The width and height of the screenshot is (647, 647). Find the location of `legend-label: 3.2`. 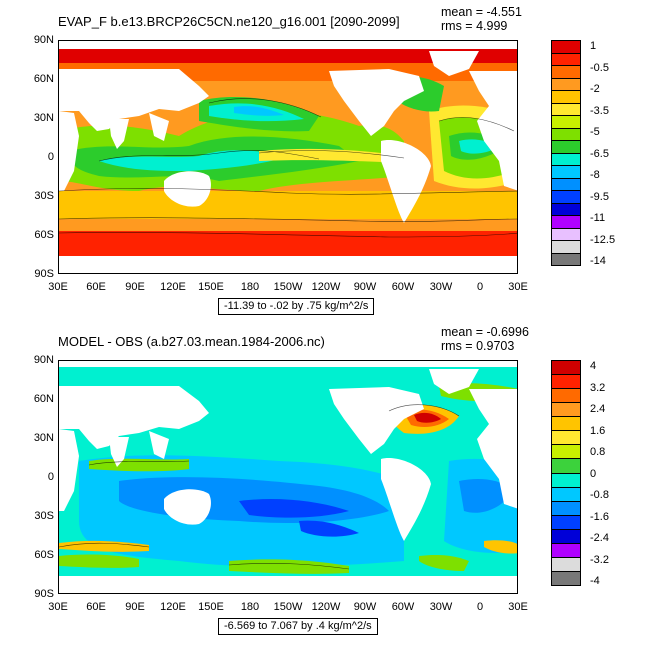

legend-label: 3.2 is located at coordinates (598, 387).